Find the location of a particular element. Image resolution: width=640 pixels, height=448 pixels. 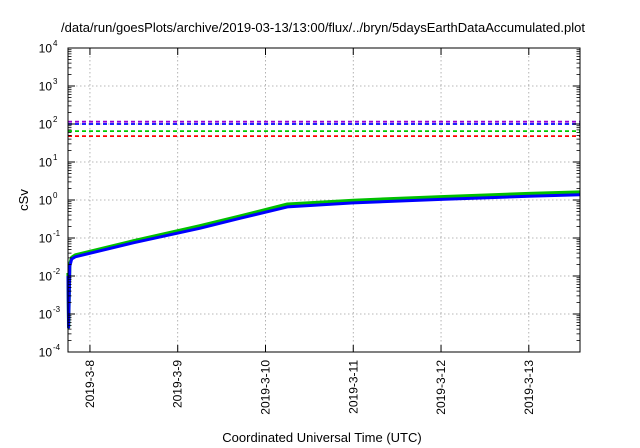

y-axis-label: cSv is located at coordinates (23, 200).